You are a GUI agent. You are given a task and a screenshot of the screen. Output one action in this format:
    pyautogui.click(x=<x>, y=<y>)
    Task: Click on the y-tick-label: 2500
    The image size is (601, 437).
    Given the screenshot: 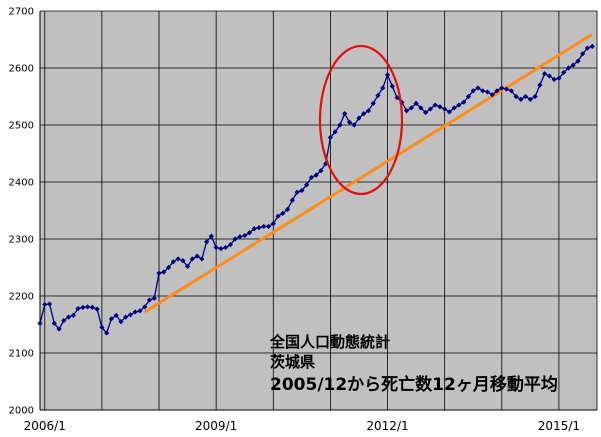 What is the action you would take?
    pyautogui.click(x=21, y=126)
    